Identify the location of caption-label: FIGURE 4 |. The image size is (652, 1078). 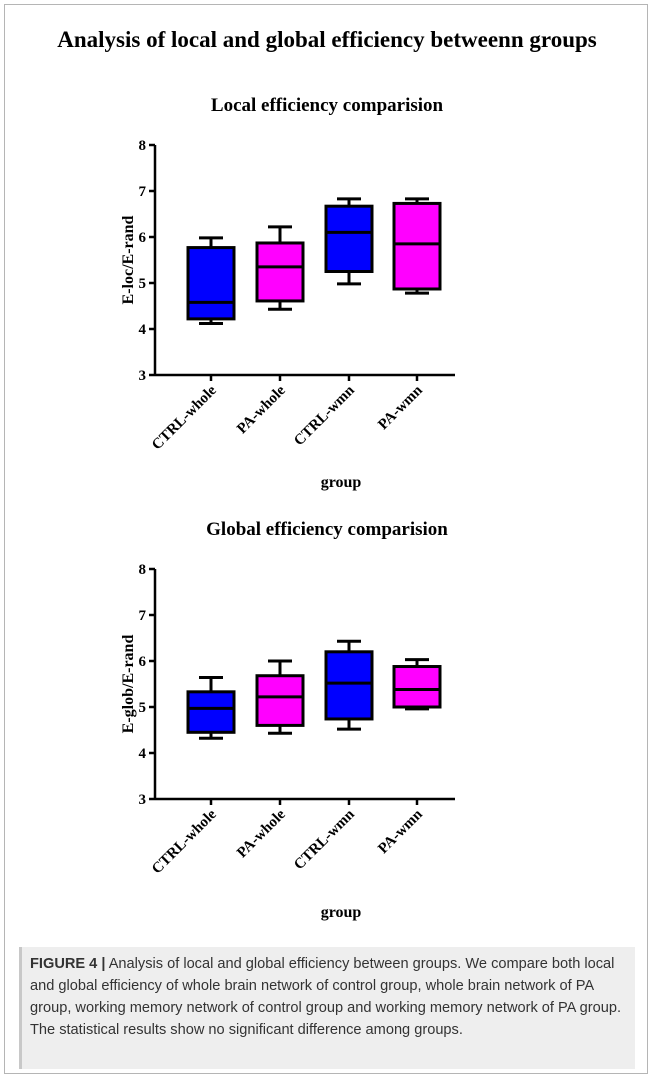
(68, 964).